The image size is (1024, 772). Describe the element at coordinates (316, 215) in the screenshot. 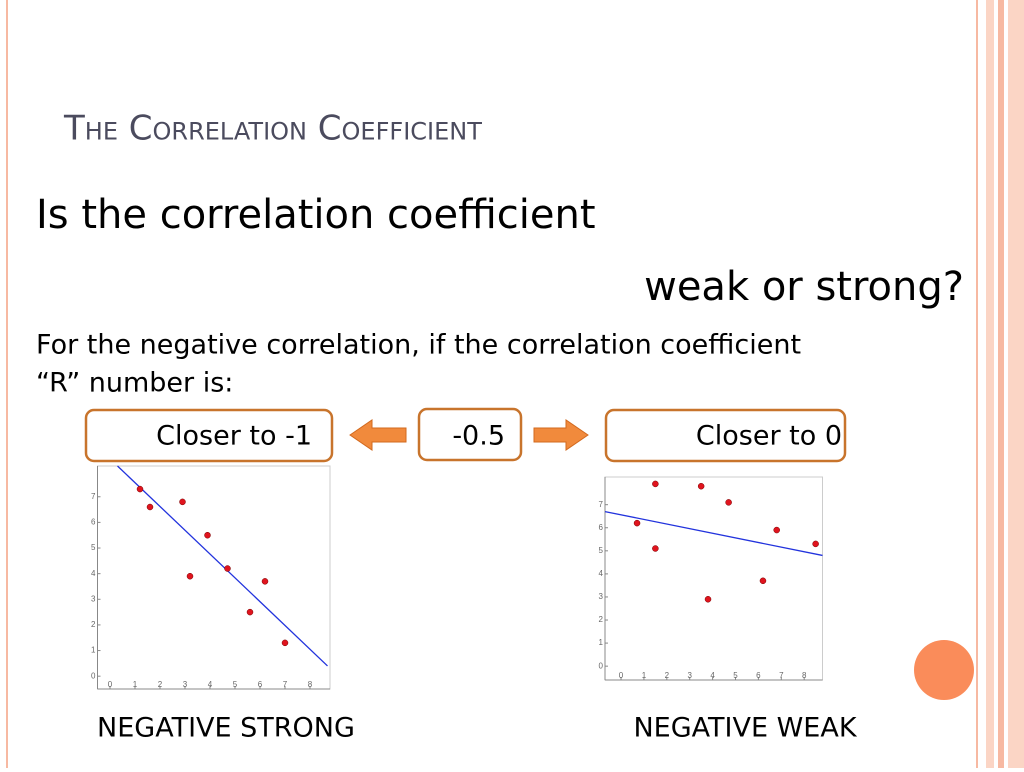

I see `question: Is the correlation coefficient` at that location.